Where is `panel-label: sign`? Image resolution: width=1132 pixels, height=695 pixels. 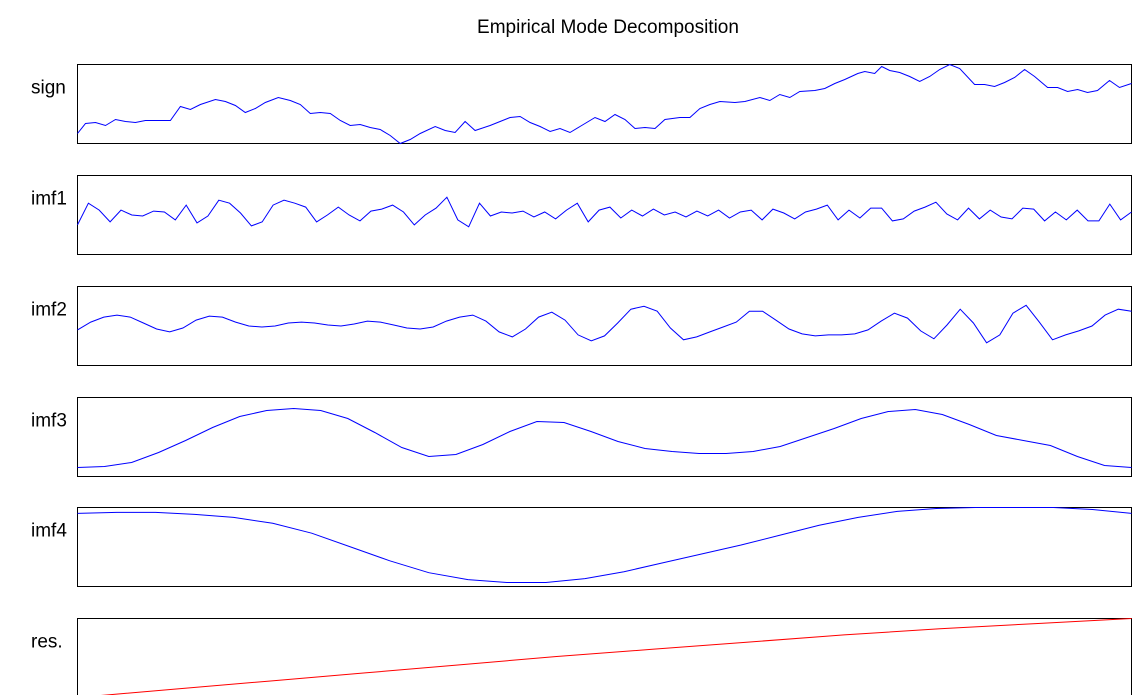
panel-label: sign is located at coordinates (48, 88).